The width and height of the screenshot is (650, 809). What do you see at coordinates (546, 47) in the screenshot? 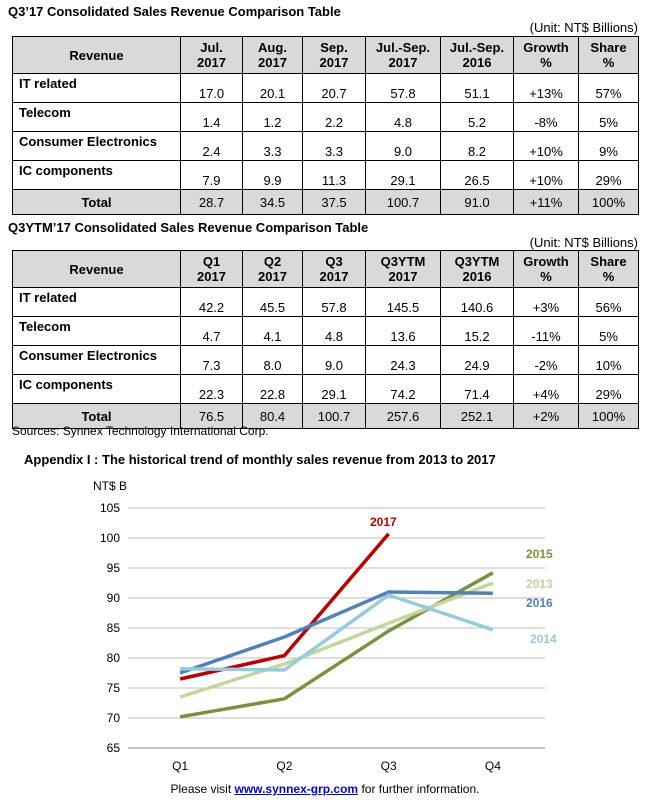
I see `header-text: Growth` at bounding box center [546, 47].